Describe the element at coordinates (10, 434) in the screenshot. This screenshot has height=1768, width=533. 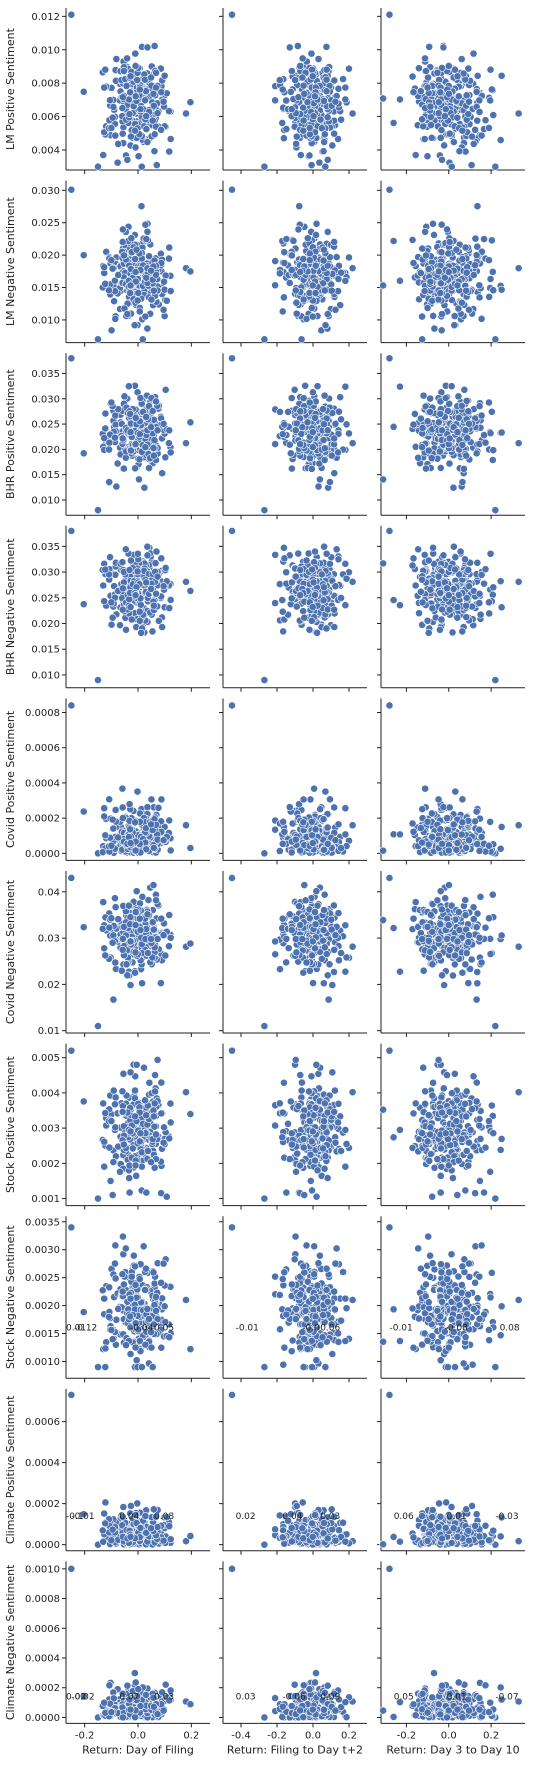
I see `y-axis-label: BHR Positive Sentiment` at that location.